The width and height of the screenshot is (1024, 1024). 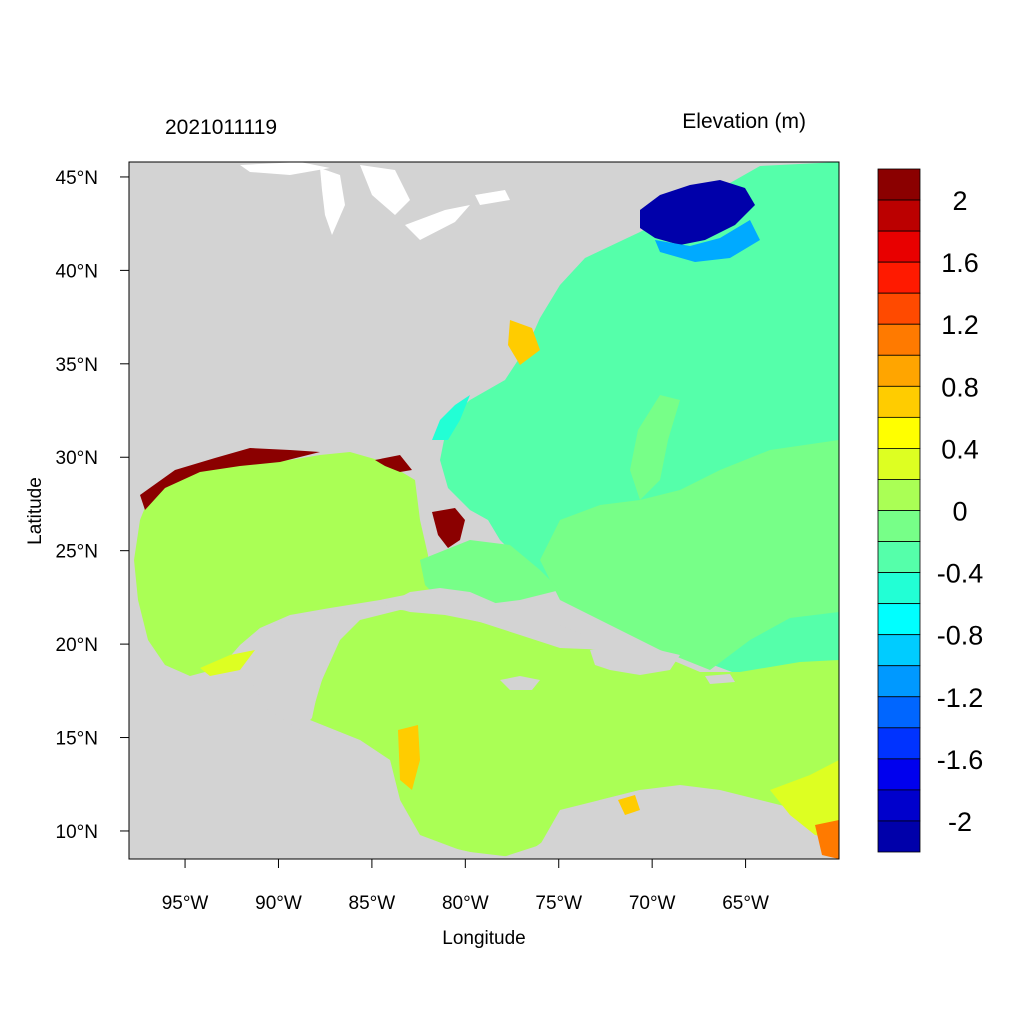 I want to click on florida-straits, so click(x=490, y=572).